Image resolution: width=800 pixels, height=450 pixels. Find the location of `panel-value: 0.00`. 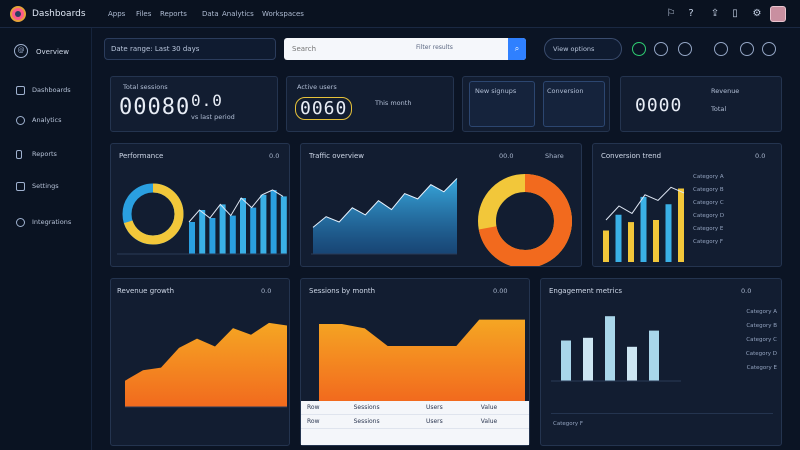

panel-value: 0.00 is located at coordinates (500, 291).